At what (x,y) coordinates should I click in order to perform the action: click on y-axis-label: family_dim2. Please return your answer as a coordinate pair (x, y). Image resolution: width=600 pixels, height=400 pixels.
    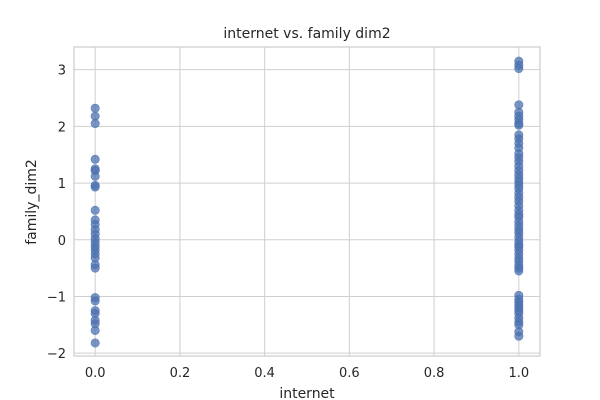
    Looking at the image, I should click on (32, 202).